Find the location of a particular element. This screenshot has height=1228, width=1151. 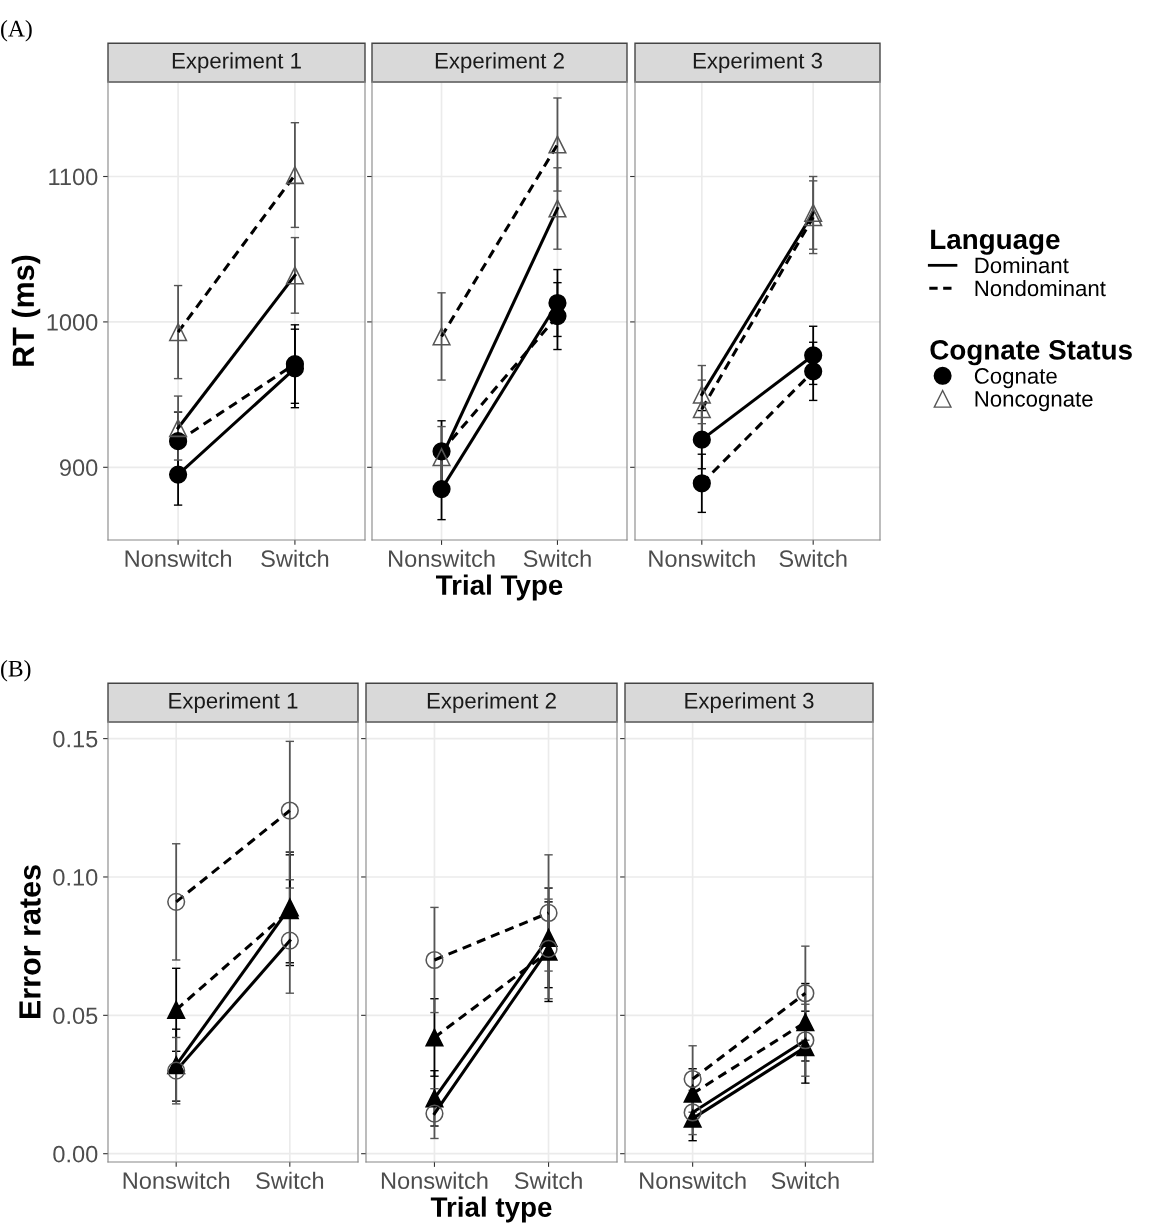

y-tick-label: 1100 is located at coordinates (73, 177).